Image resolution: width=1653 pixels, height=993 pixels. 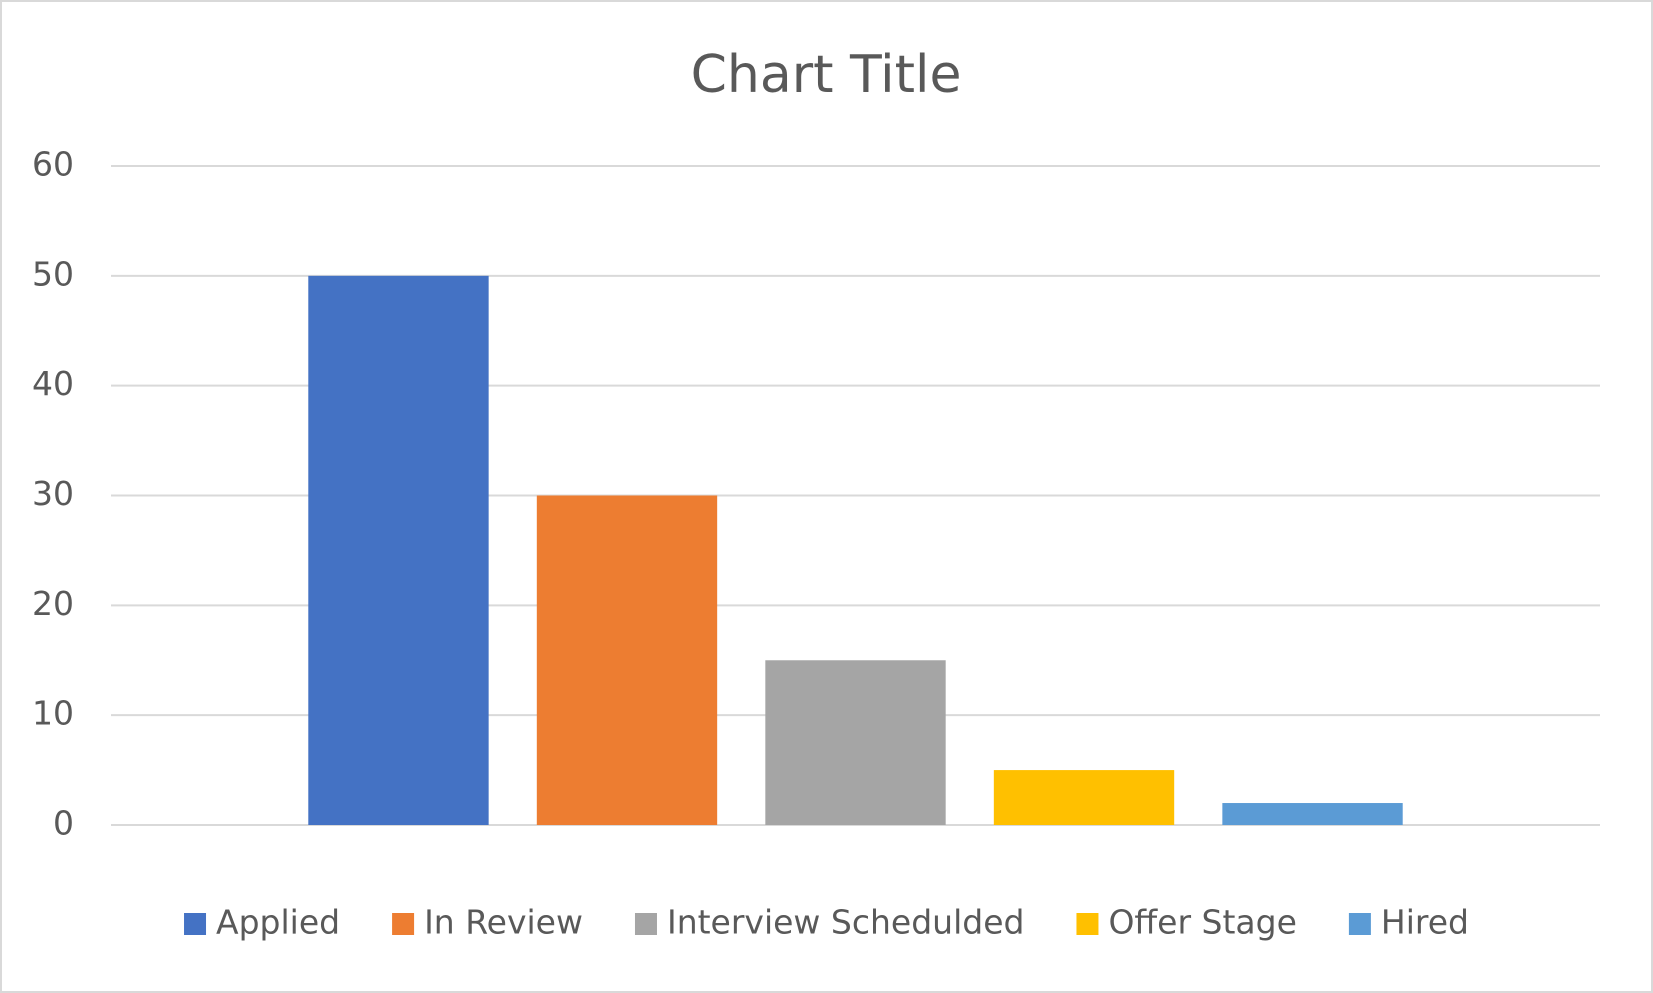 What do you see at coordinates (63, 823) in the screenshot?
I see `y-tick-label: 0` at bounding box center [63, 823].